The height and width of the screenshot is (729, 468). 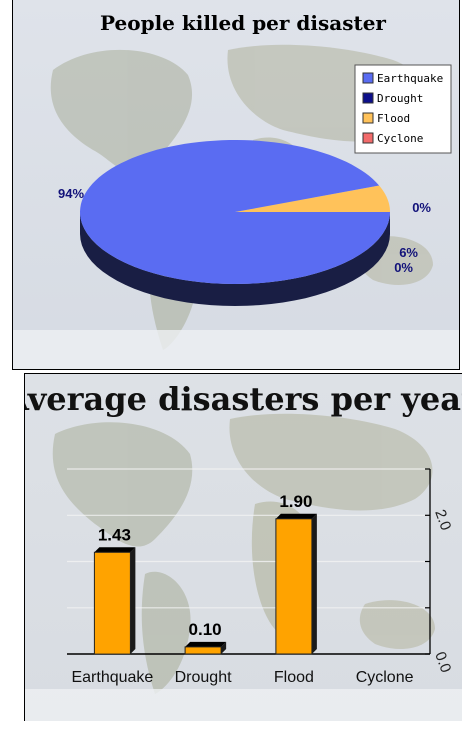 What do you see at coordinates (439, 571) in the screenshot?
I see `y-axis: 0.0 2.0` at bounding box center [439, 571].